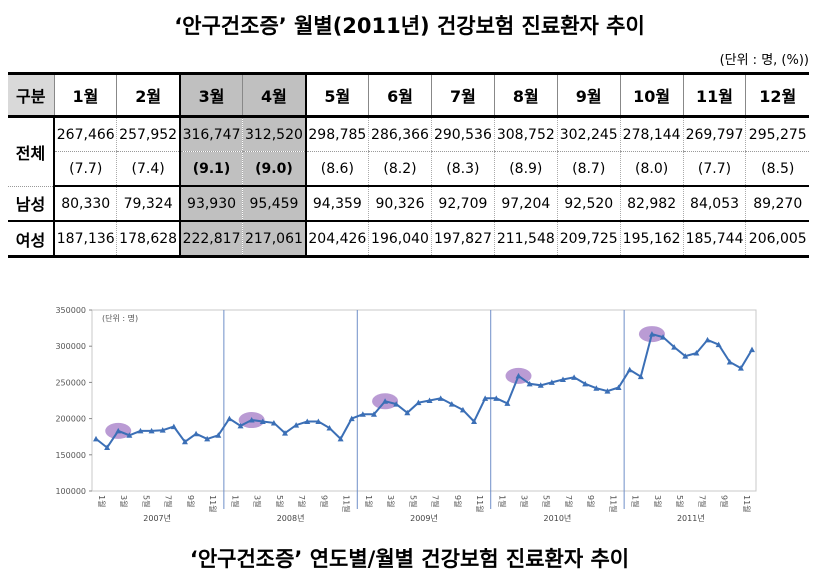  Describe the element at coordinates (400, 95) in the screenshot. I see `month-header: 6월` at that location.